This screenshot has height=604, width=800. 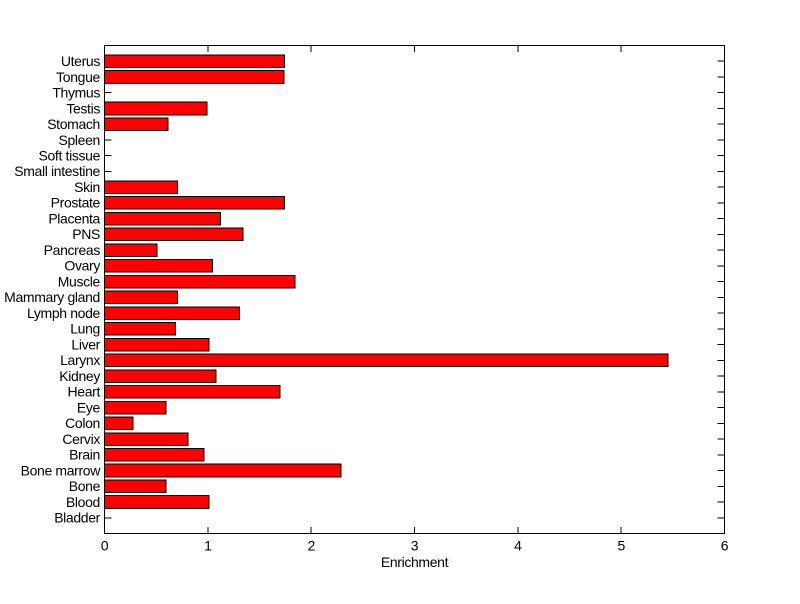 I want to click on svg-text: 1, so click(x=208, y=545).